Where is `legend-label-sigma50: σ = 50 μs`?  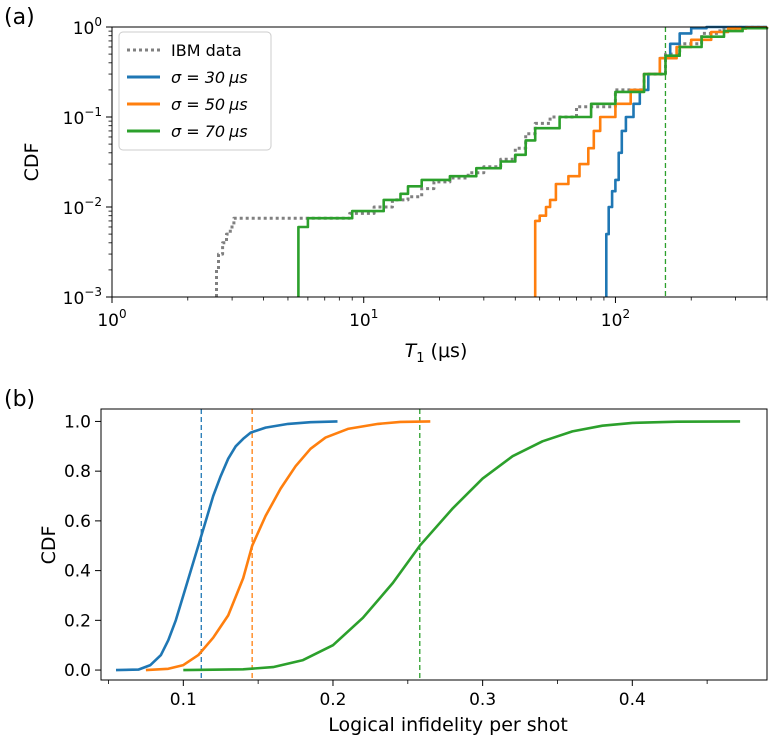 legend-label-sigma50: σ = 50 μs is located at coordinates (209, 104).